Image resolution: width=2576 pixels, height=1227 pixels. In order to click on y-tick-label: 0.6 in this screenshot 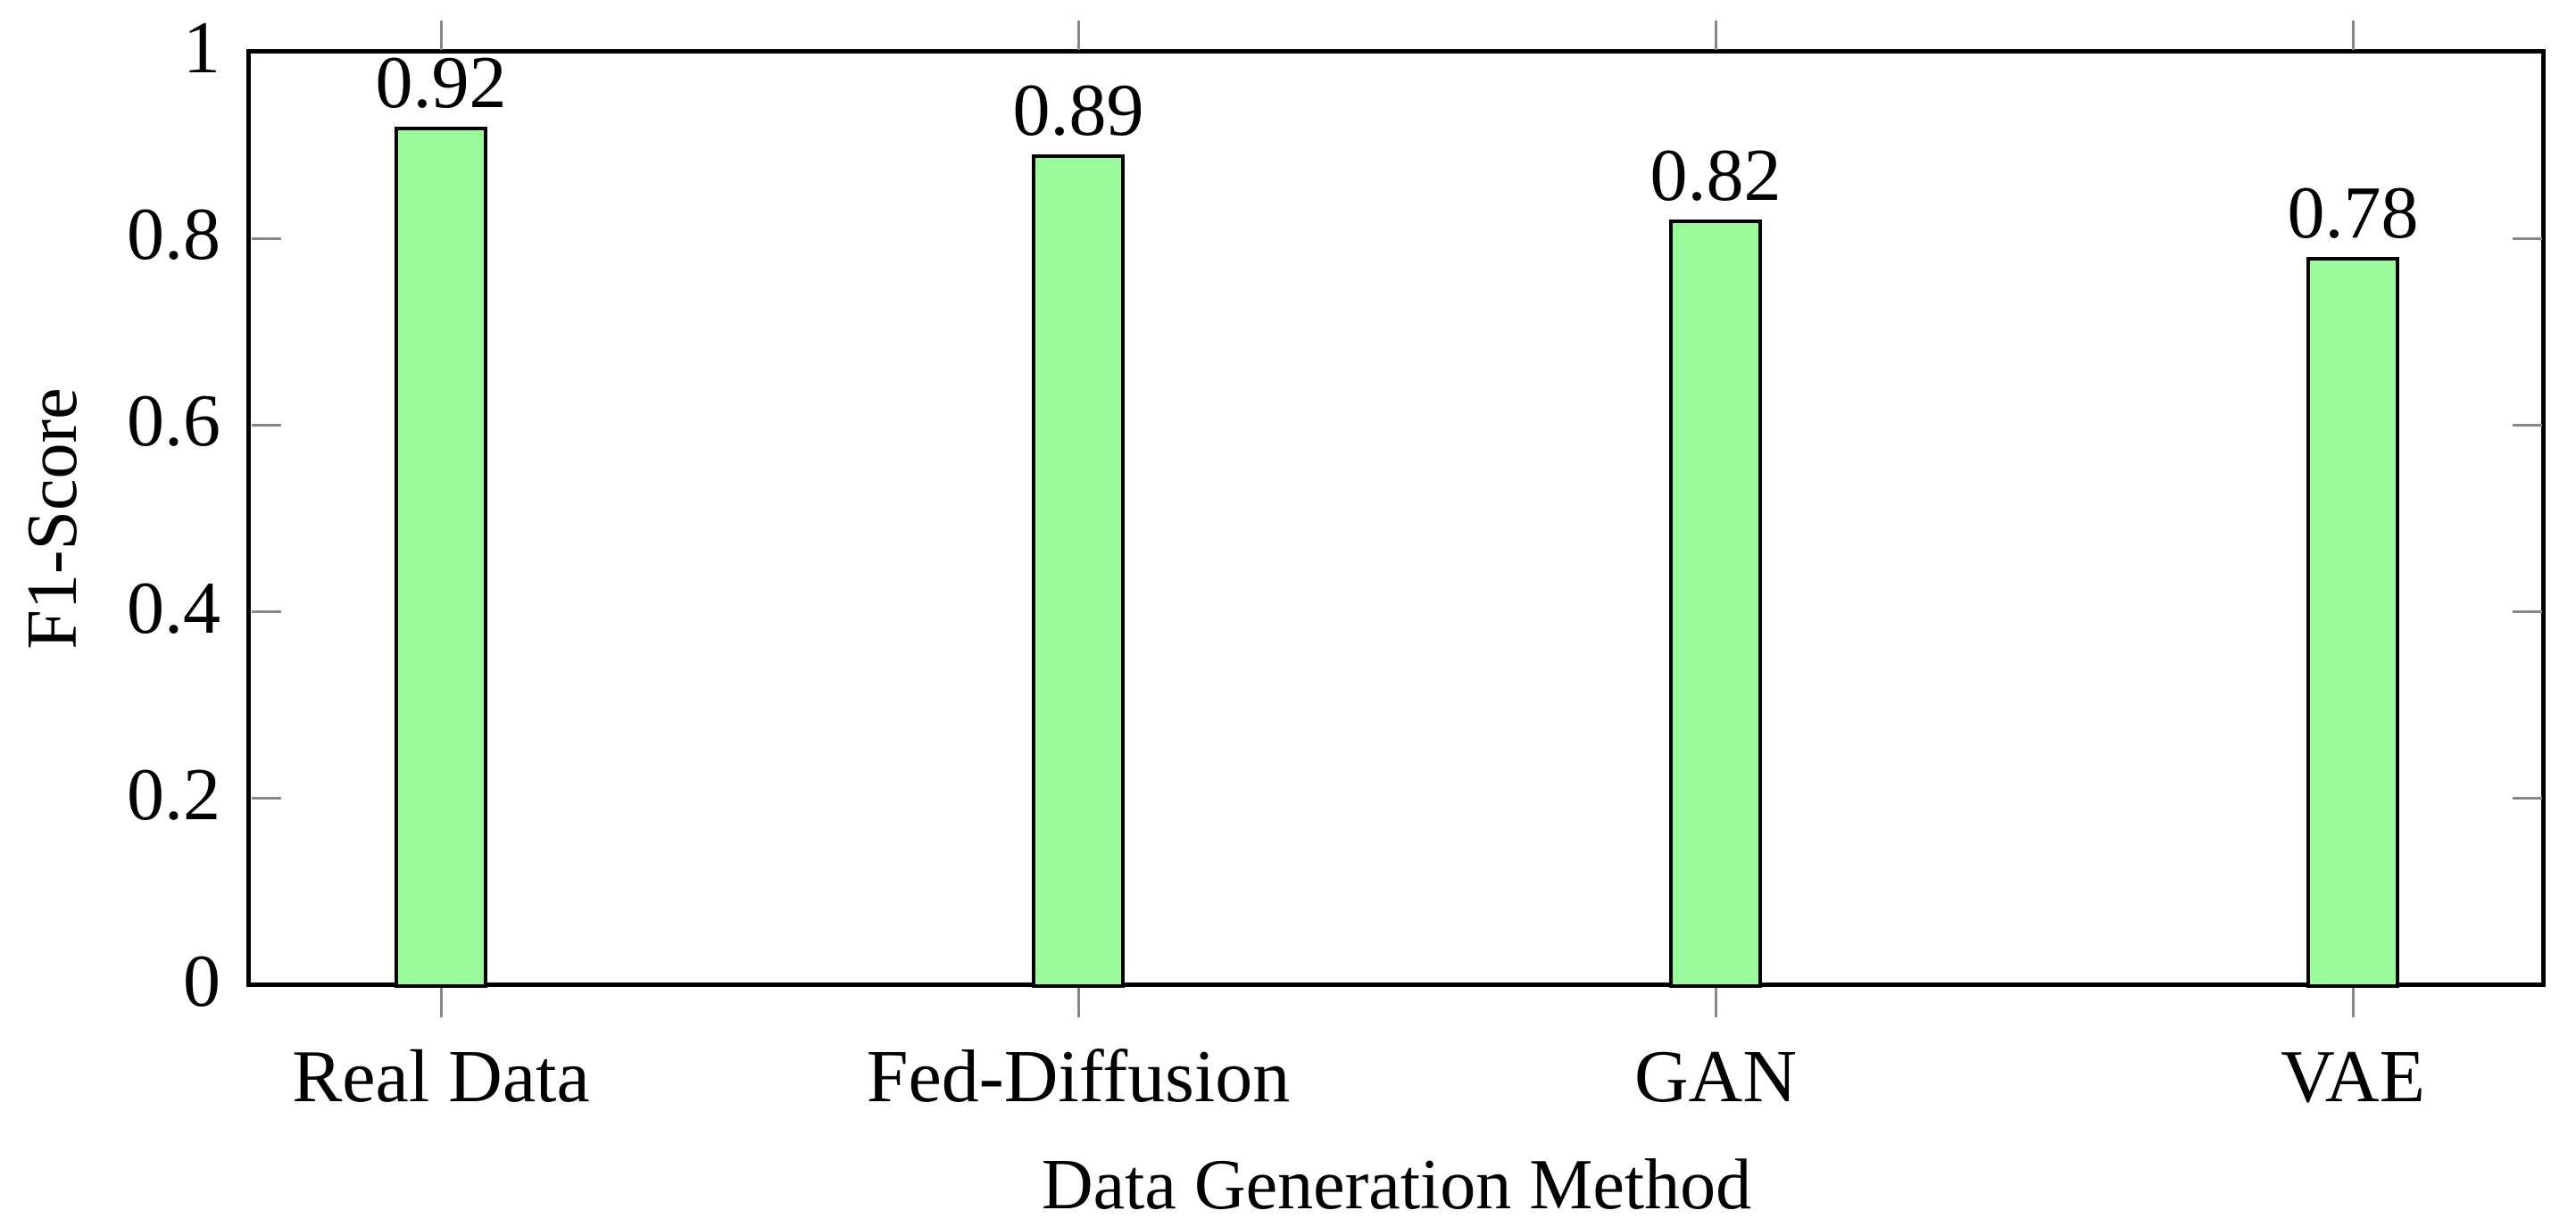, I will do `click(174, 421)`.